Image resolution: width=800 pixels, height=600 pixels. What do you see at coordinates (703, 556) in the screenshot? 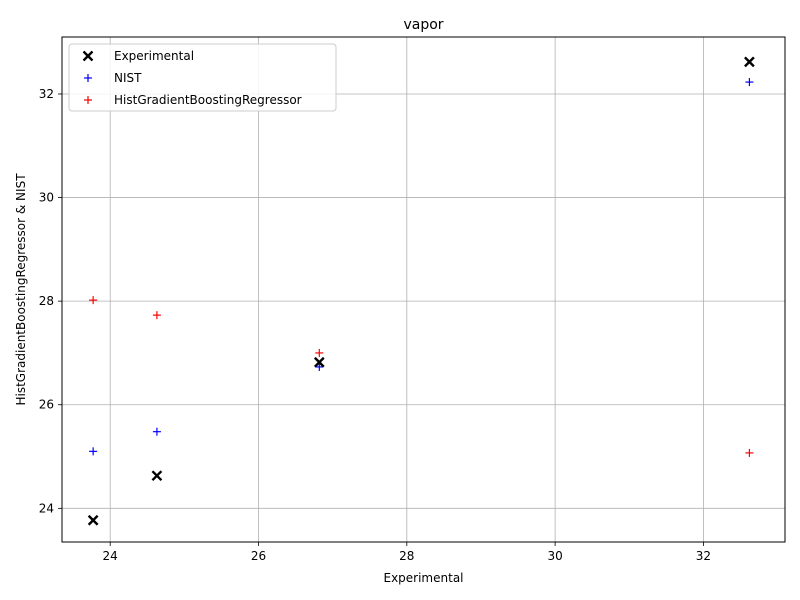
I see `x-tick-label: 32` at bounding box center [703, 556].